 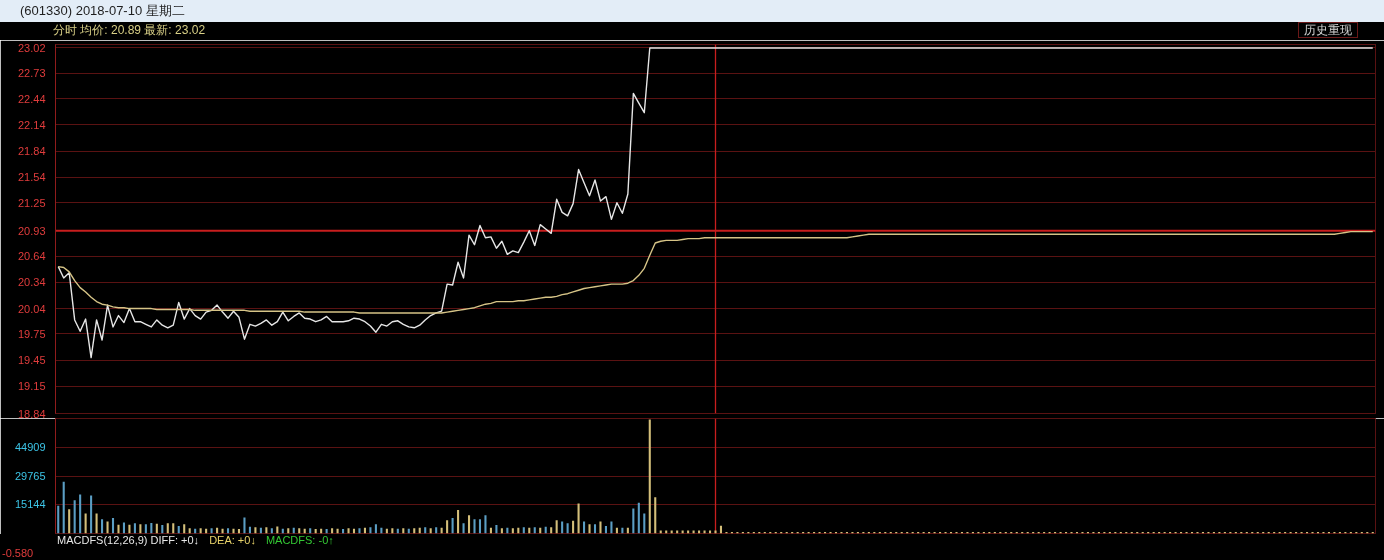 I want to click on y-tick-label: 18.84, so click(x=31, y=413).